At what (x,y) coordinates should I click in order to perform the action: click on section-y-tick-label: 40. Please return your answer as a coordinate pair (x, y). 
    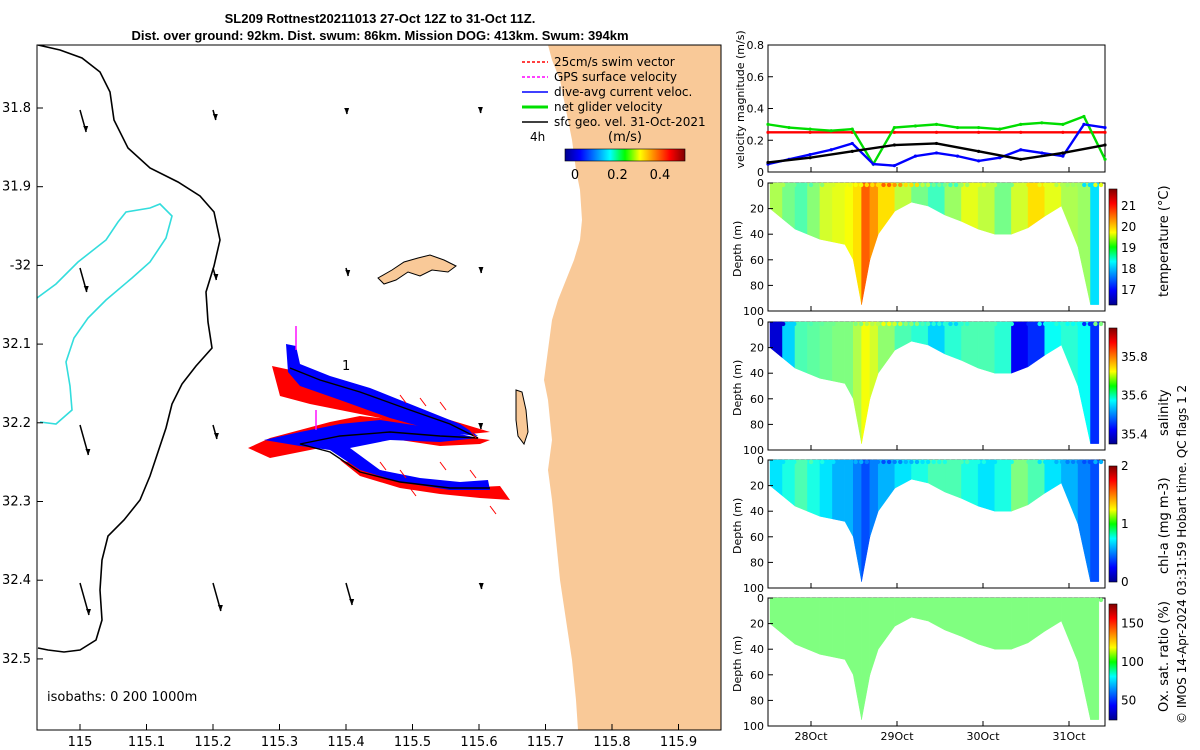
    Looking at the image, I should click on (757, 234).